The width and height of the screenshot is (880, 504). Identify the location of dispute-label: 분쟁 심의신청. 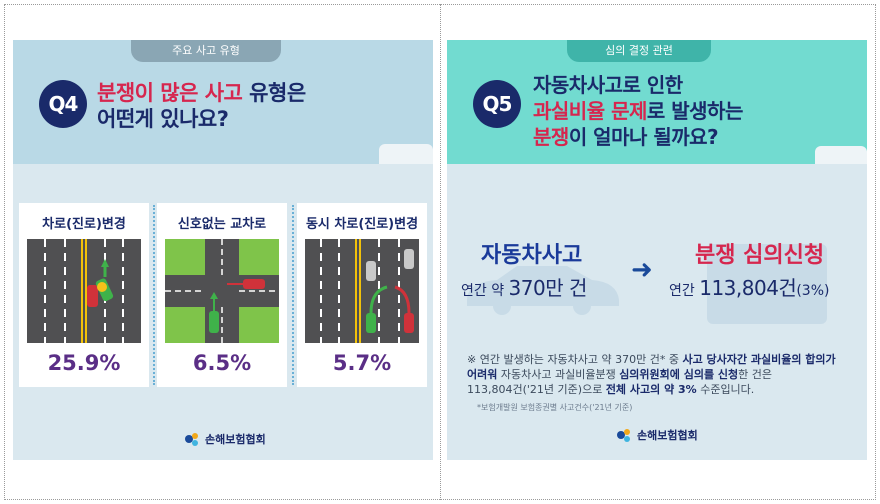
(760, 255).